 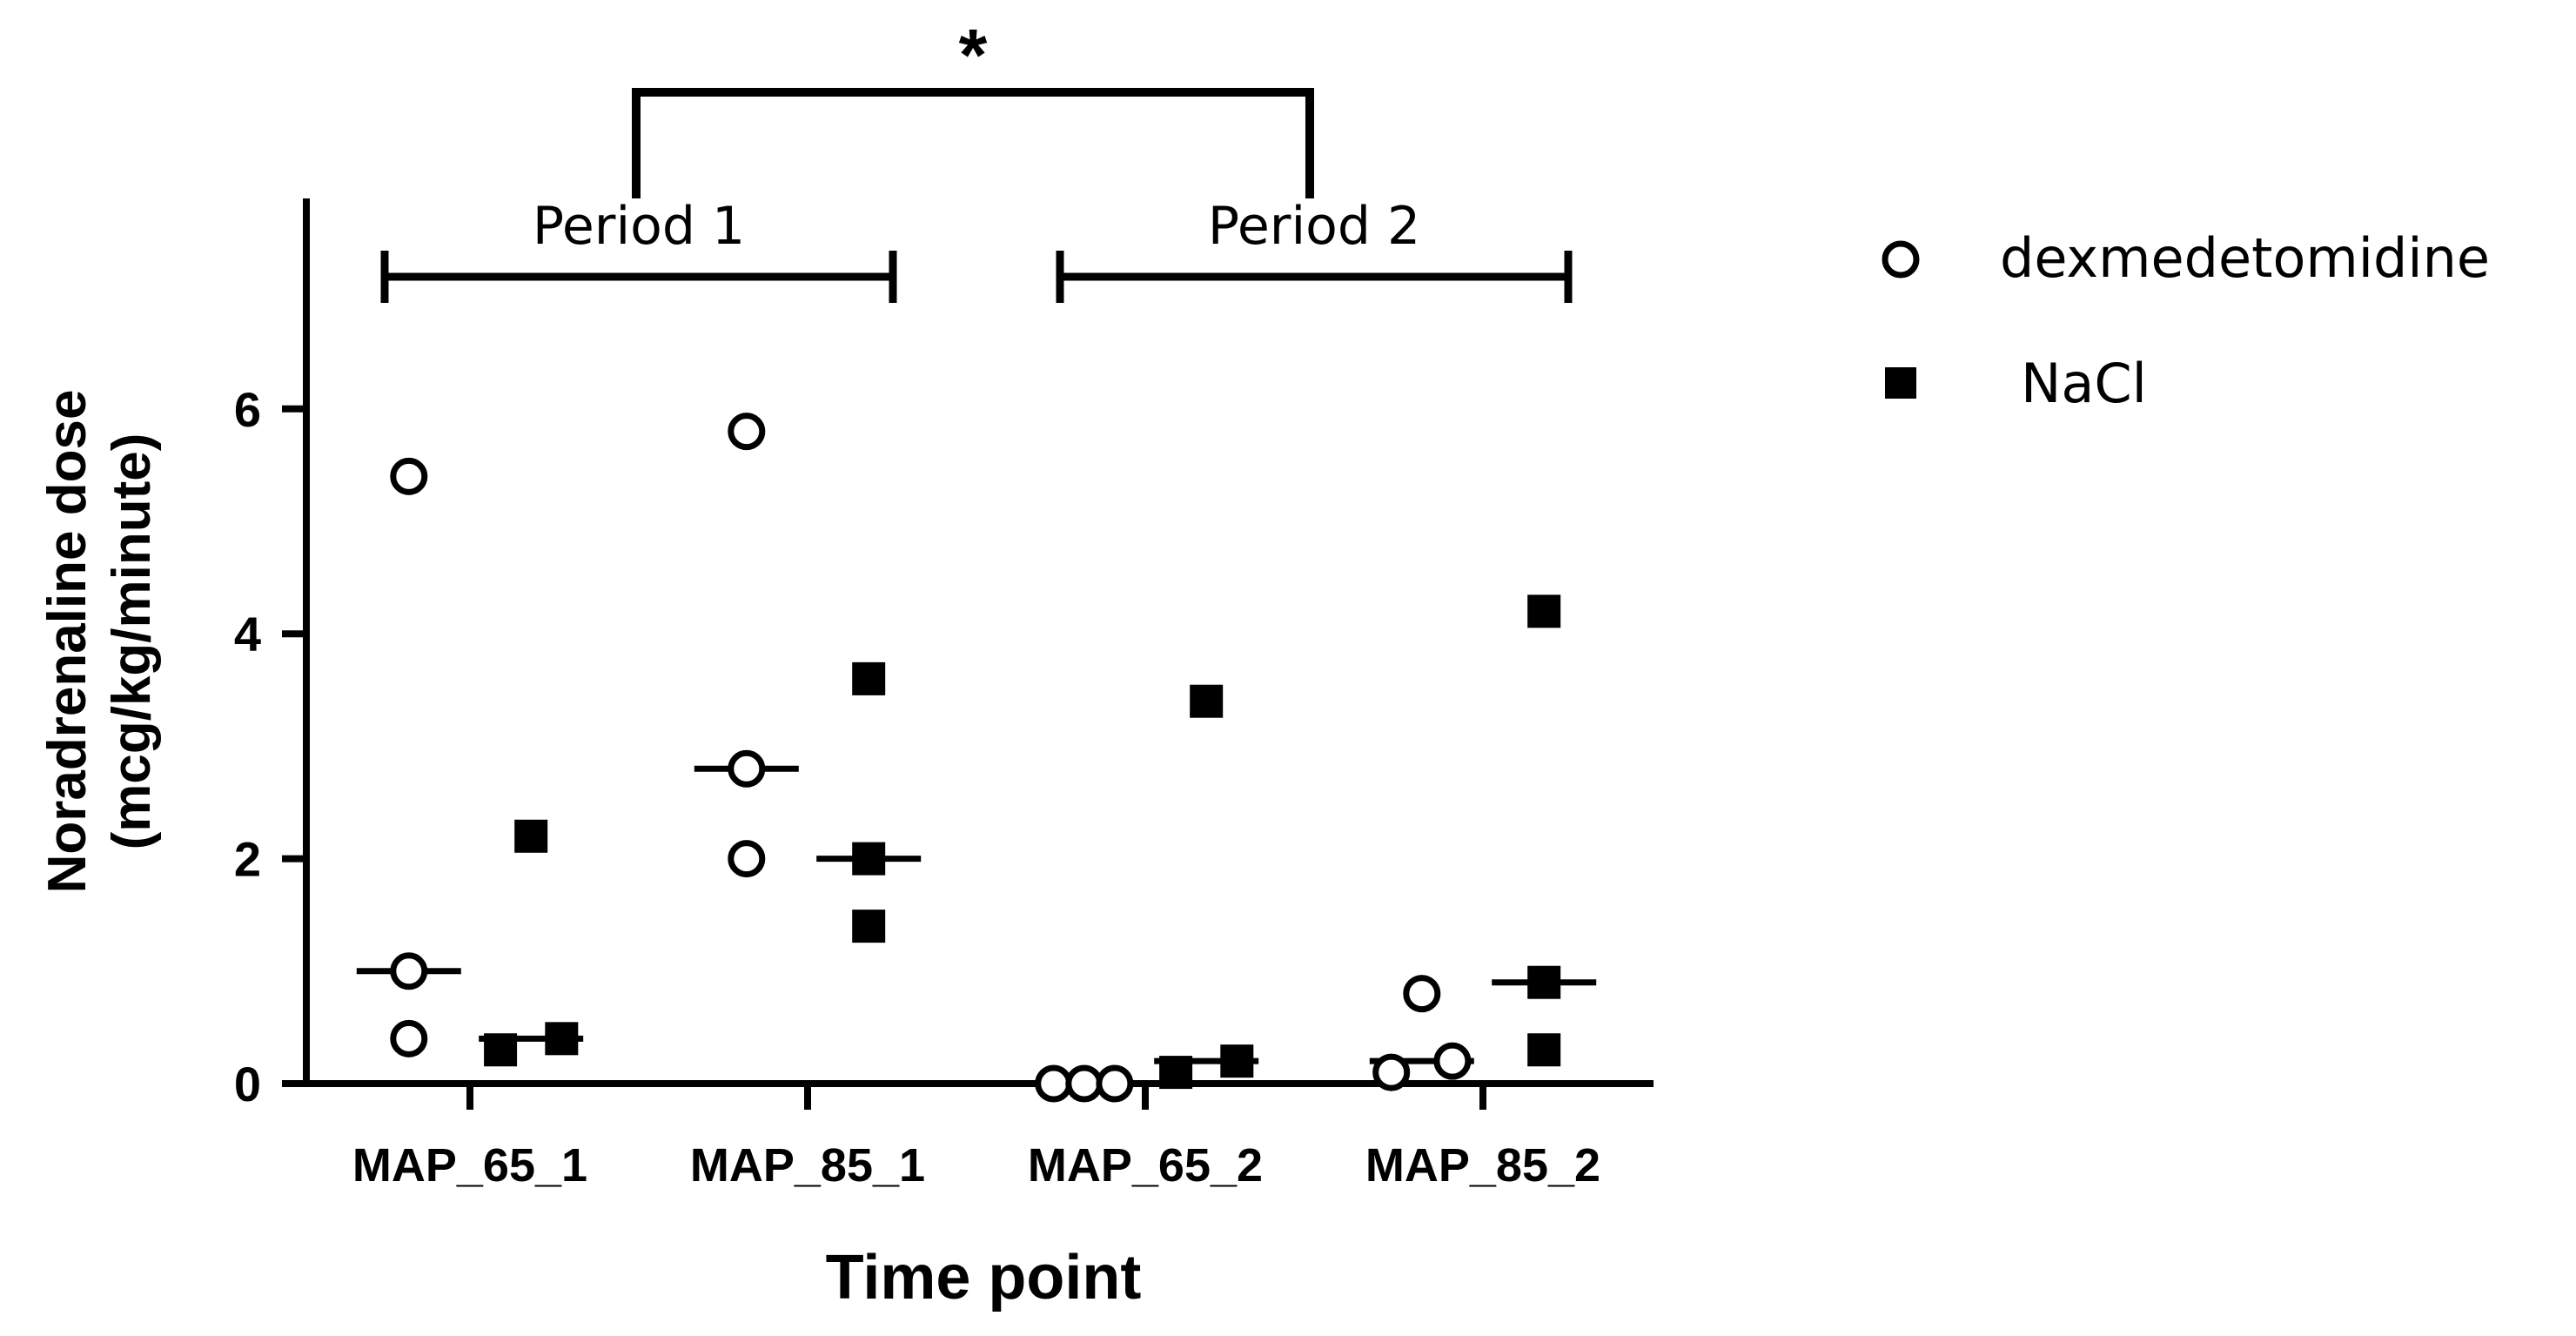 What do you see at coordinates (247, 859) in the screenshot?
I see `y-tick-label-2: 2` at bounding box center [247, 859].